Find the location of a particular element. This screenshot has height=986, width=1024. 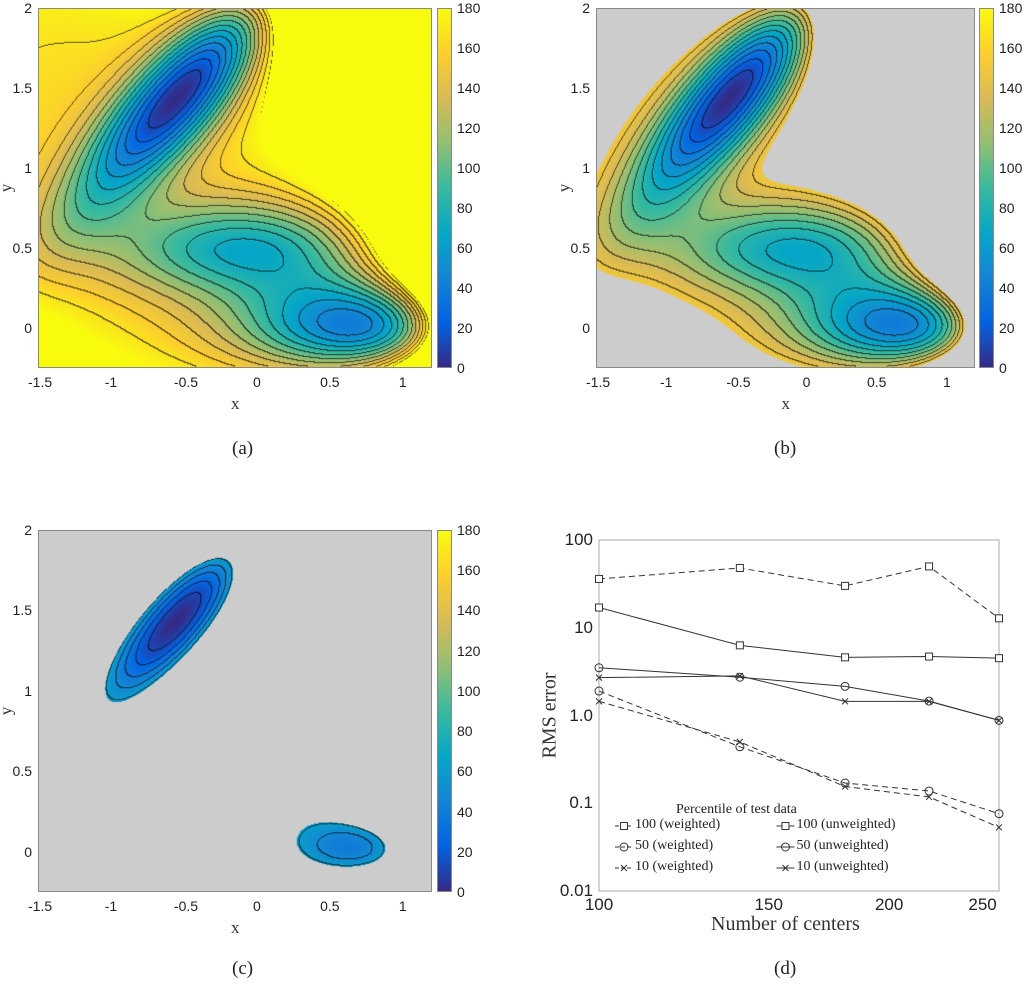

contour-plot-a is located at coordinates (235, 188).